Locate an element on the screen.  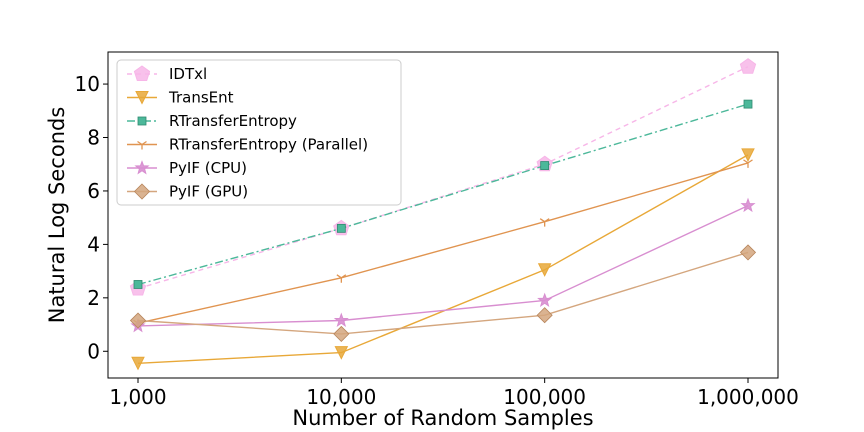
x-axis-label: Number of Random Samples is located at coordinates (442, 418).